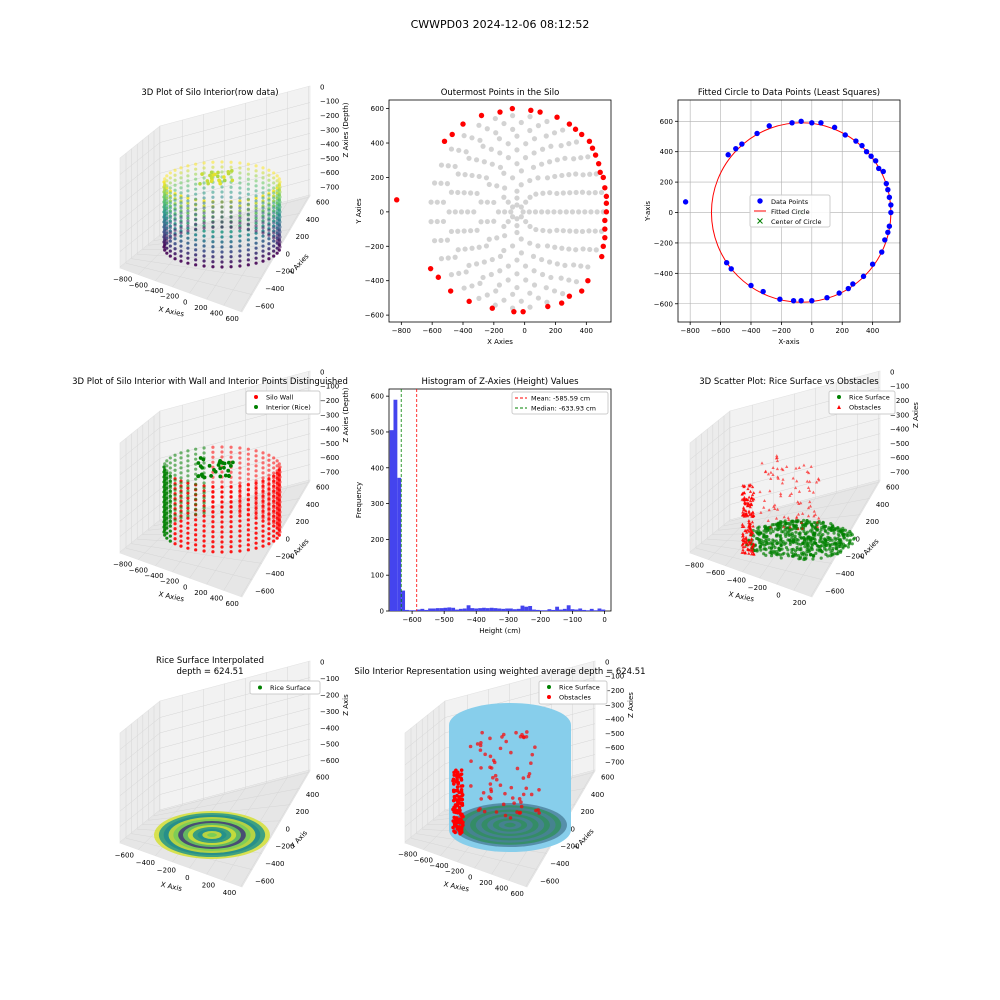 This screenshot has width=1000, height=1000. I want to click on p8-grid, so click(425, 826).